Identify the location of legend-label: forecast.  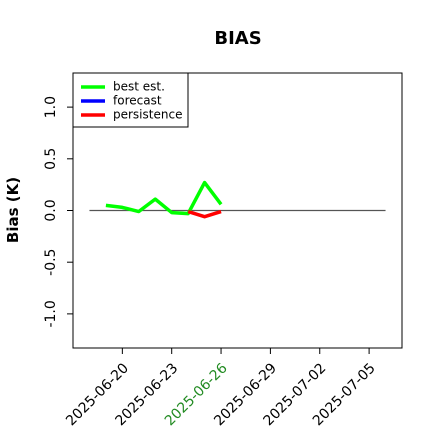
(137, 101).